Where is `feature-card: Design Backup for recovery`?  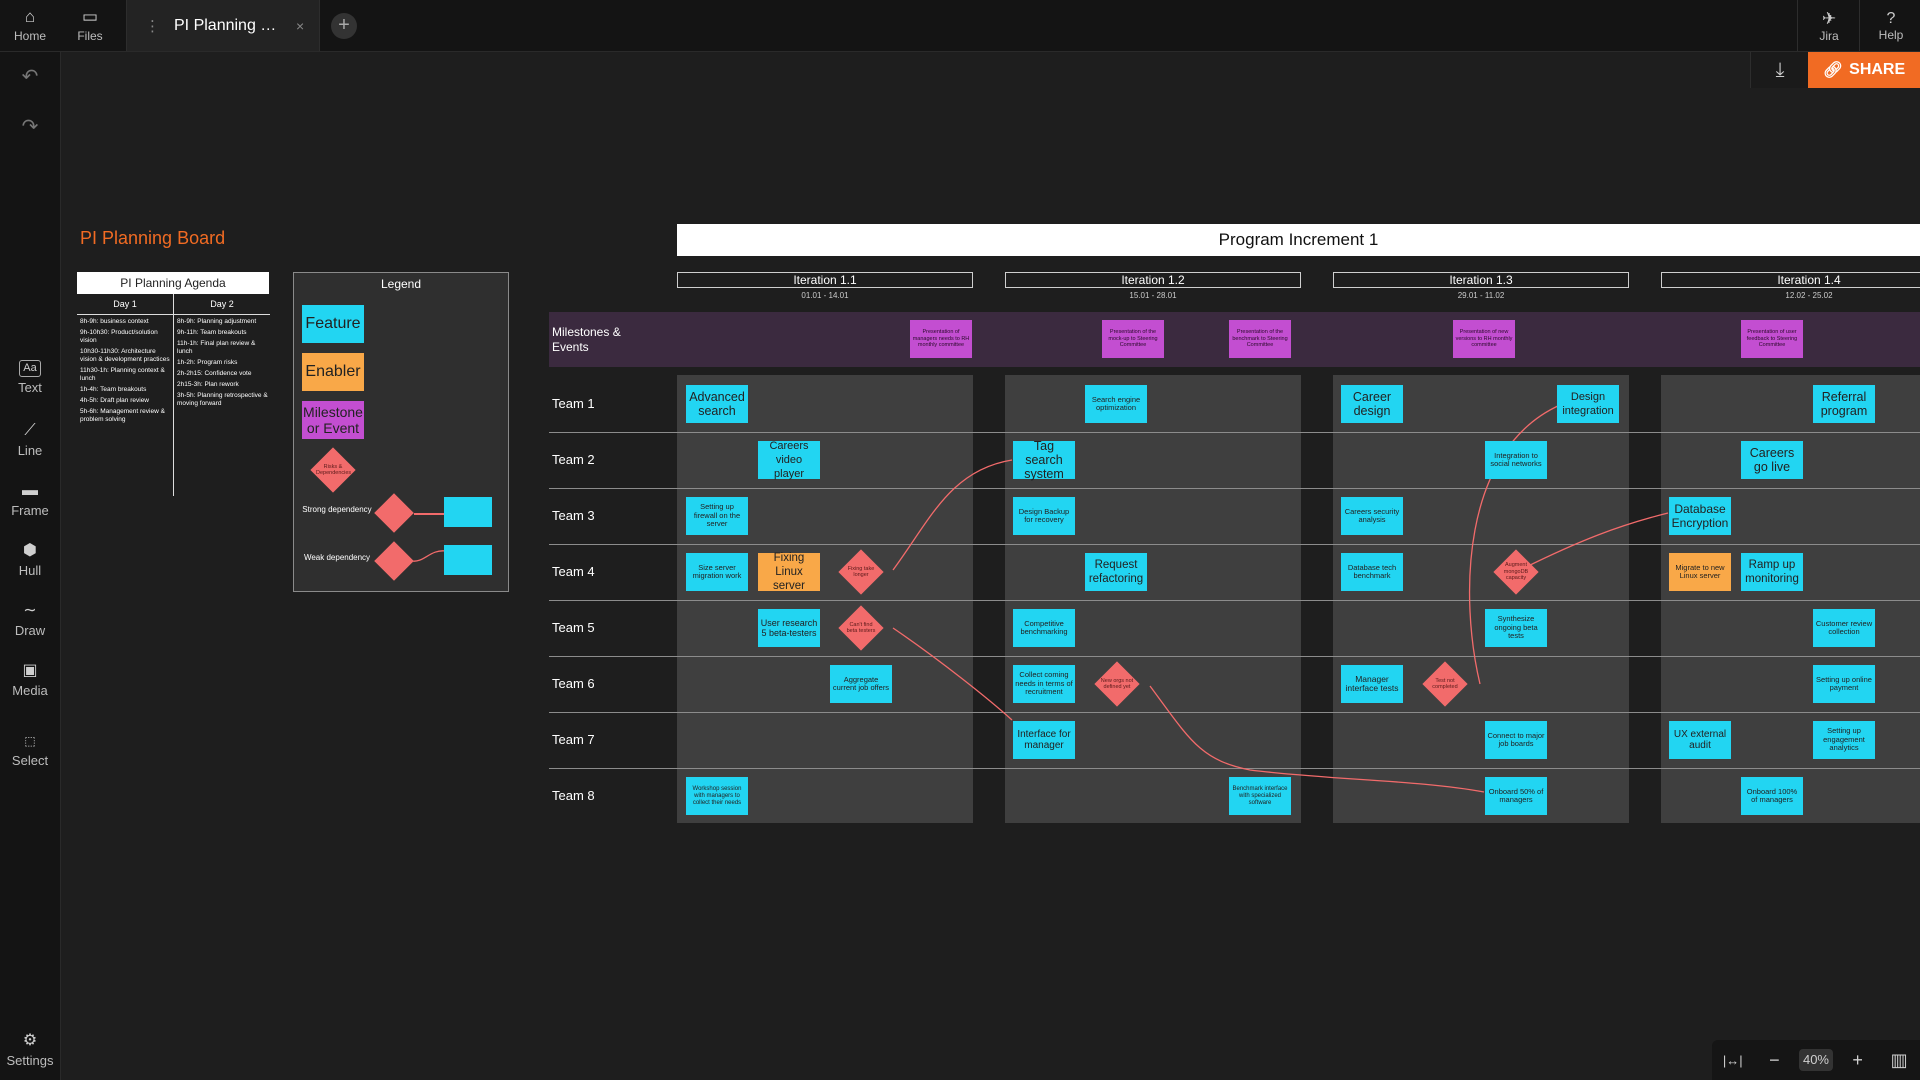 feature-card: Design Backup for recovery is located at coordinates (1044, 516).